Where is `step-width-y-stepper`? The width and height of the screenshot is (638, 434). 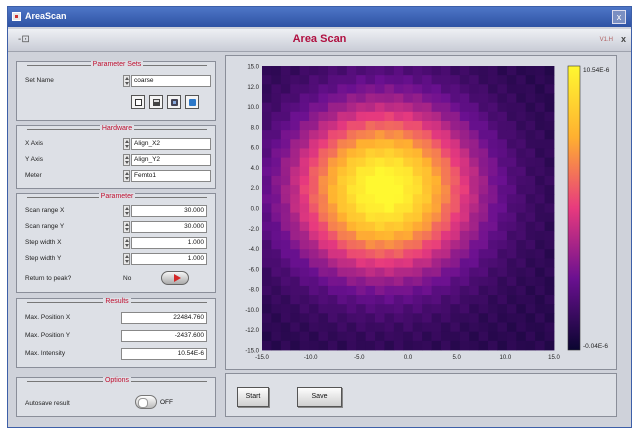 step-width-y-stepper is located at coordinates (126, 259).